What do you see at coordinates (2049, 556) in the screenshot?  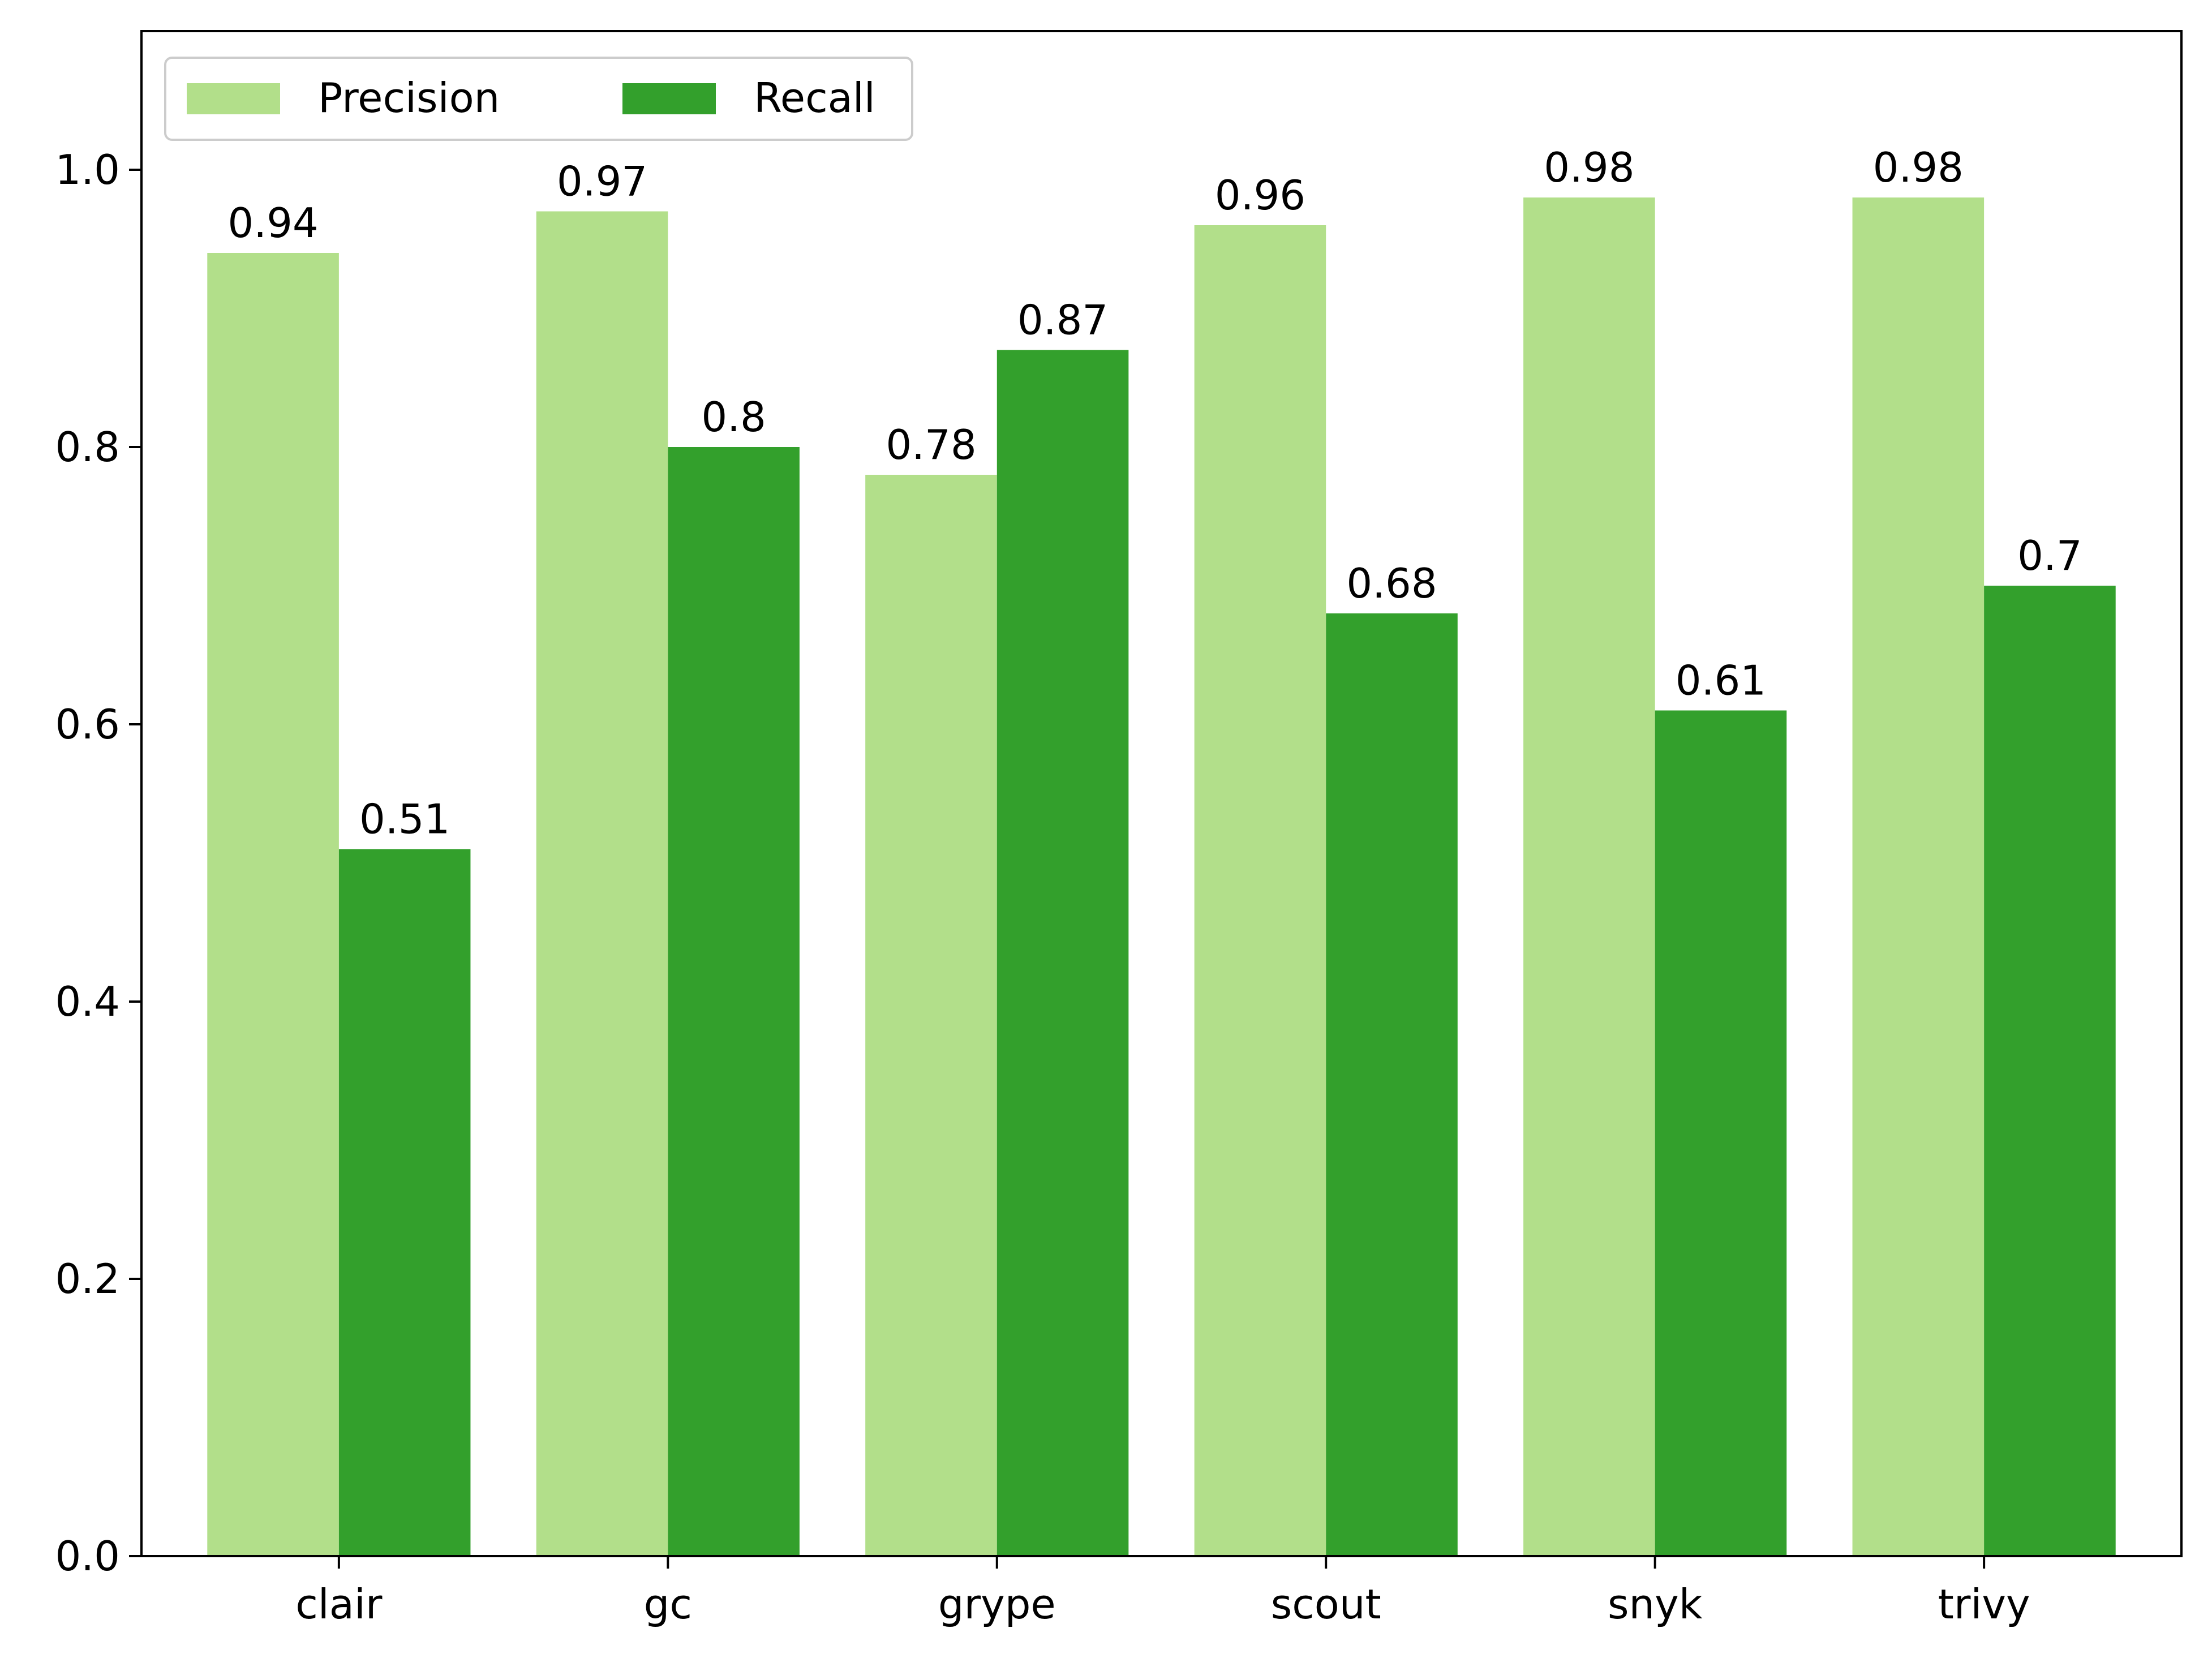 I see `data-label-recall-trivy: 0.7` at bounding box center [2049, 556].